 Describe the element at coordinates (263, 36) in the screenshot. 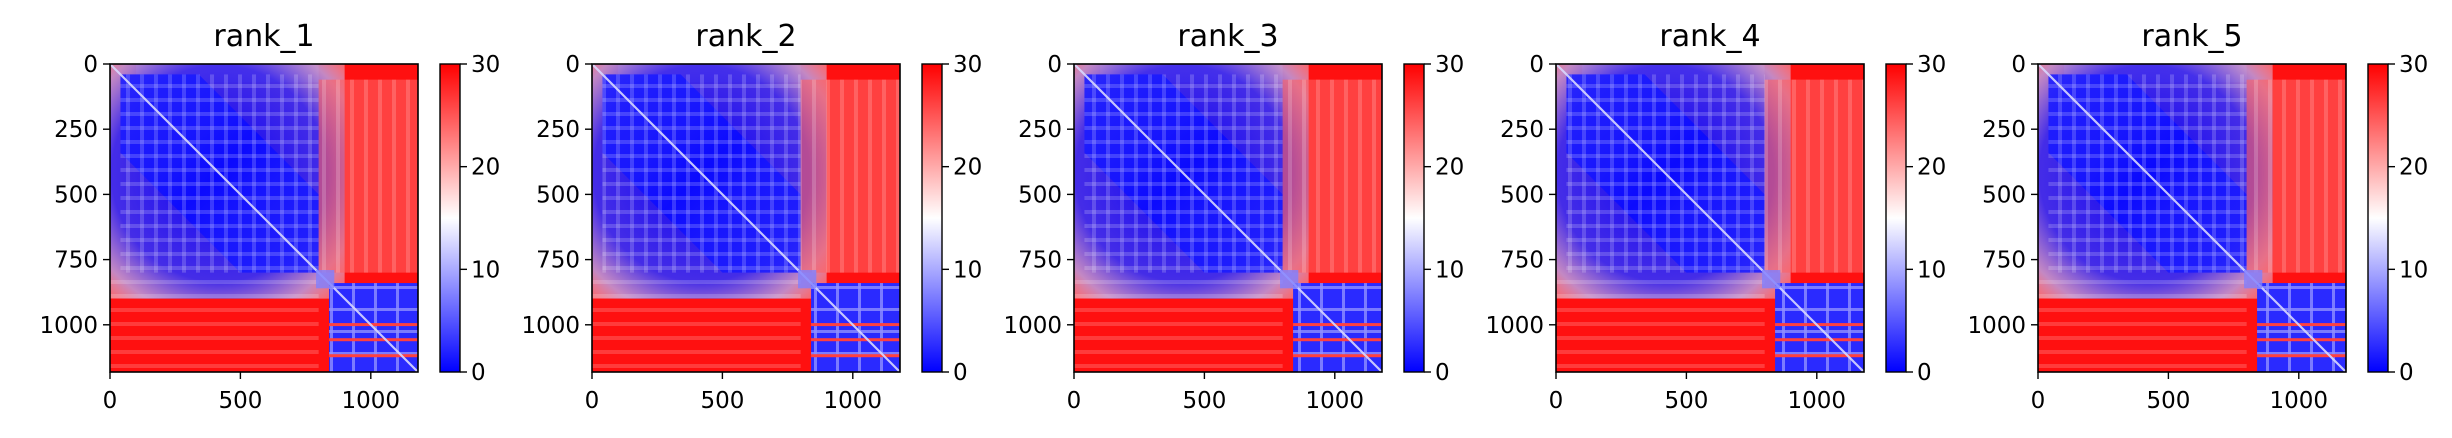

I see `heatmap-title: rank_1` at that location.